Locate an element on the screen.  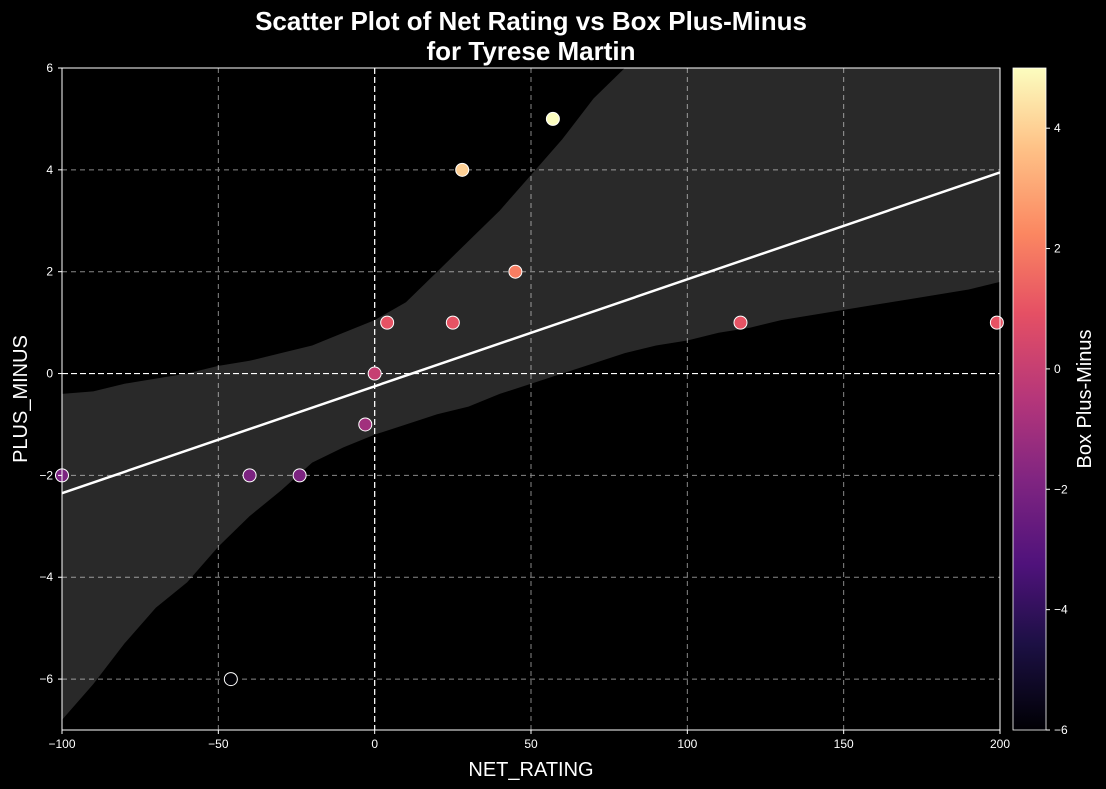
colorbar is located at coordinates (1029, 399).